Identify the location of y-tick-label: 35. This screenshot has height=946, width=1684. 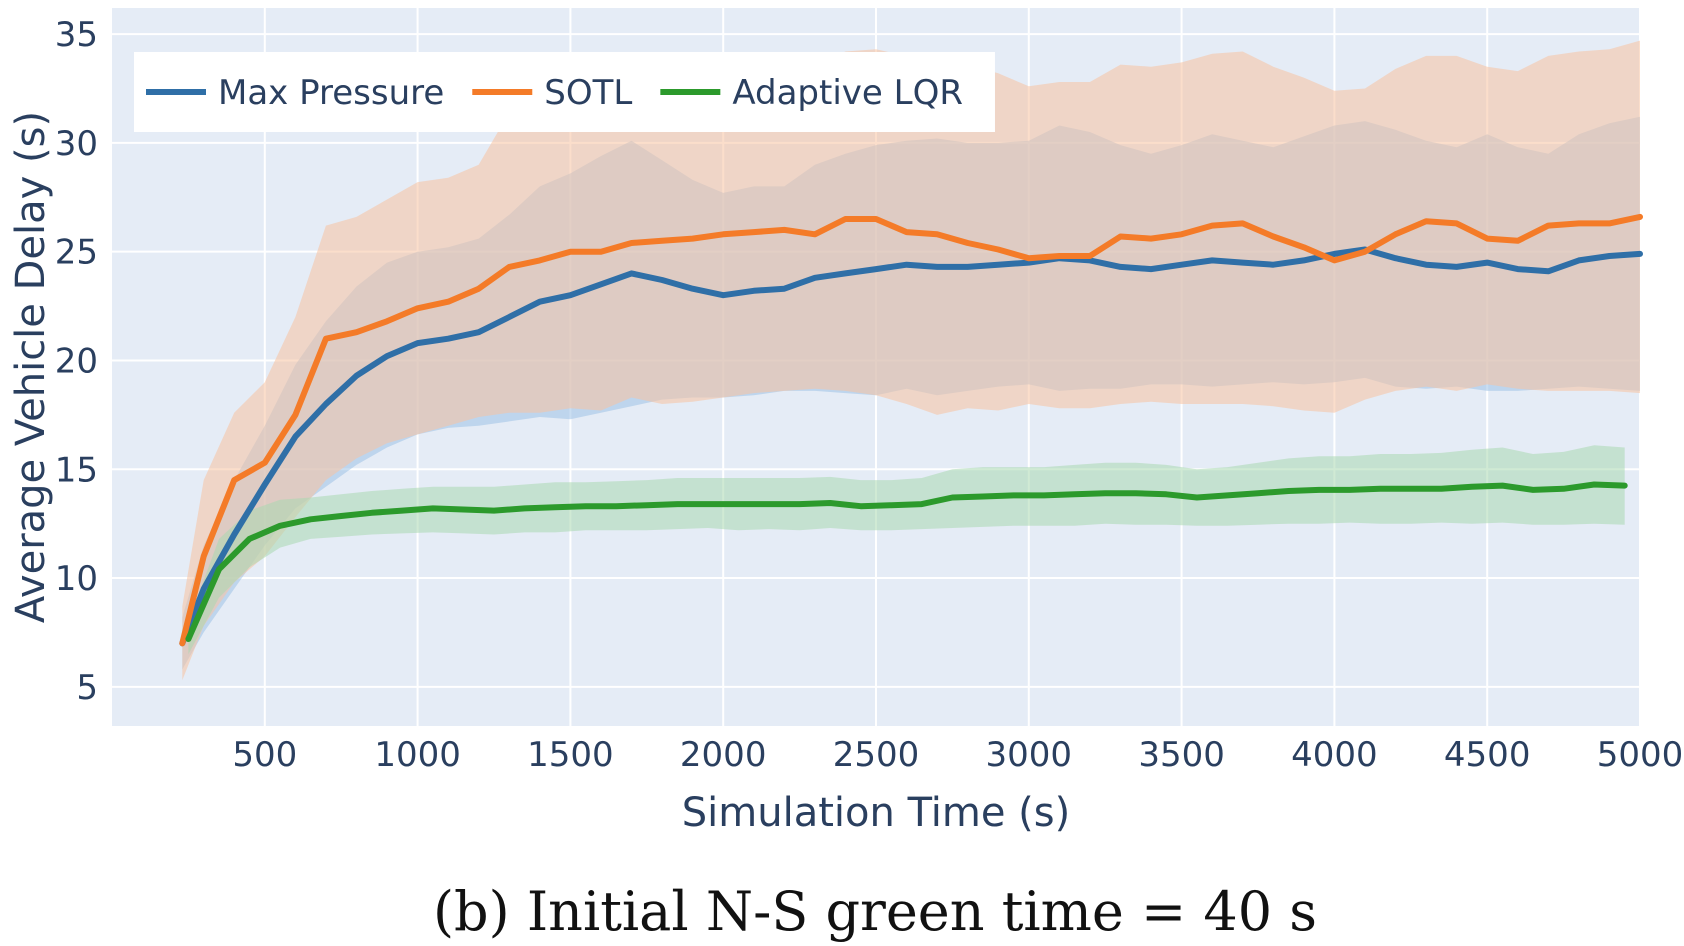
(76, 35).